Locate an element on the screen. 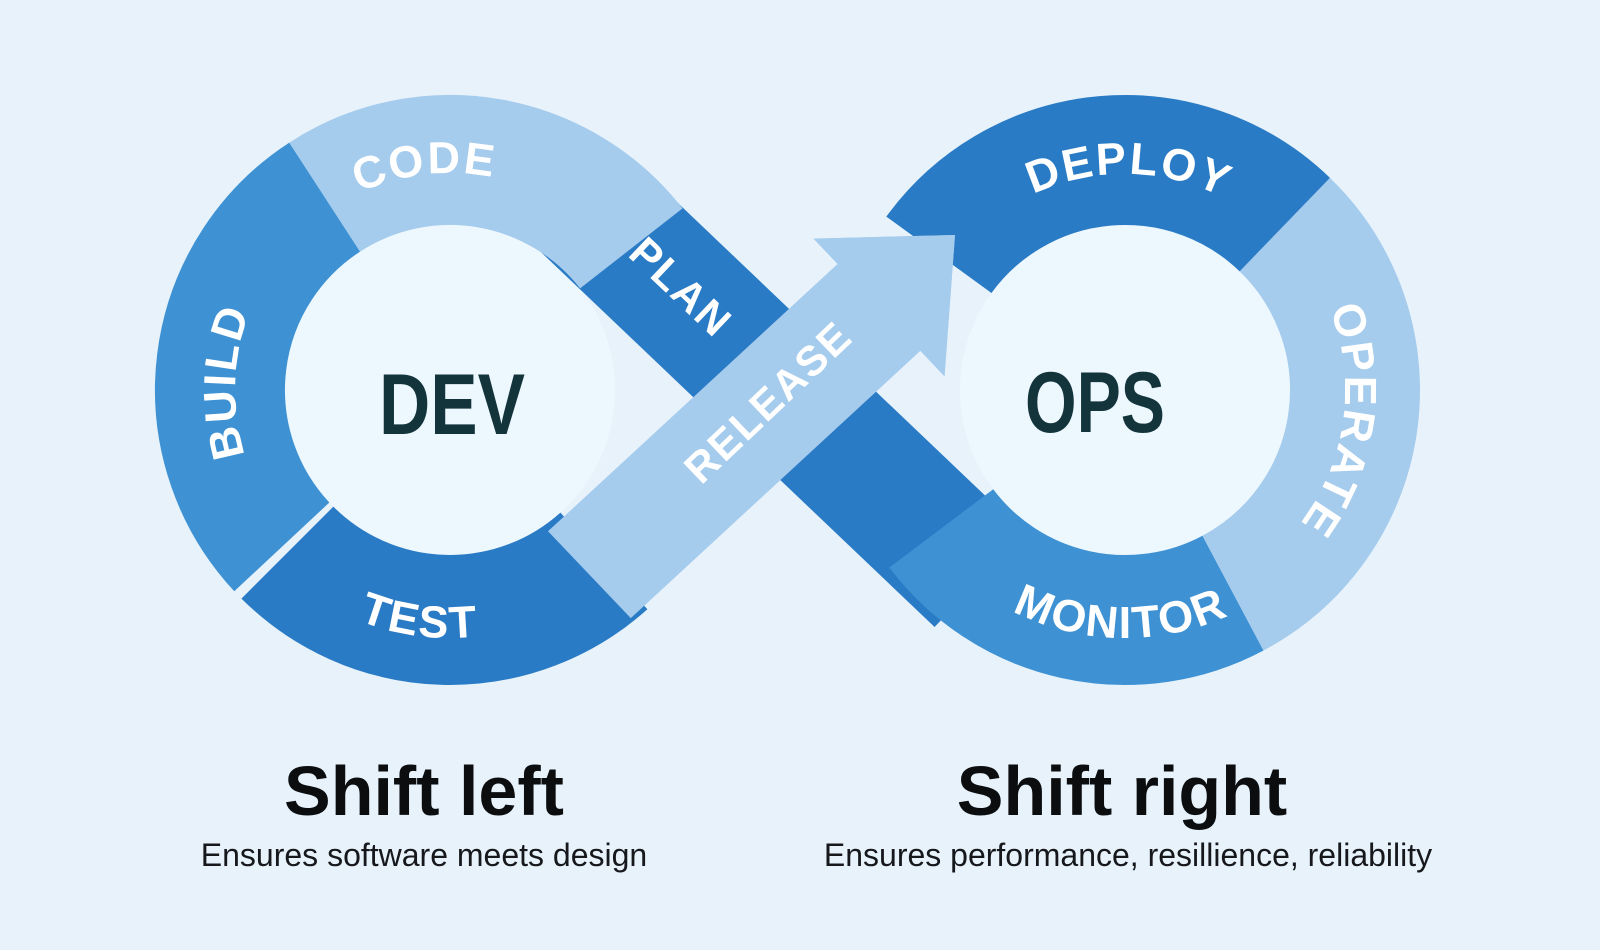 The height and width of the screenshot is (950, 1600). ops-loop-inner is located at coordinates (1125, 390).